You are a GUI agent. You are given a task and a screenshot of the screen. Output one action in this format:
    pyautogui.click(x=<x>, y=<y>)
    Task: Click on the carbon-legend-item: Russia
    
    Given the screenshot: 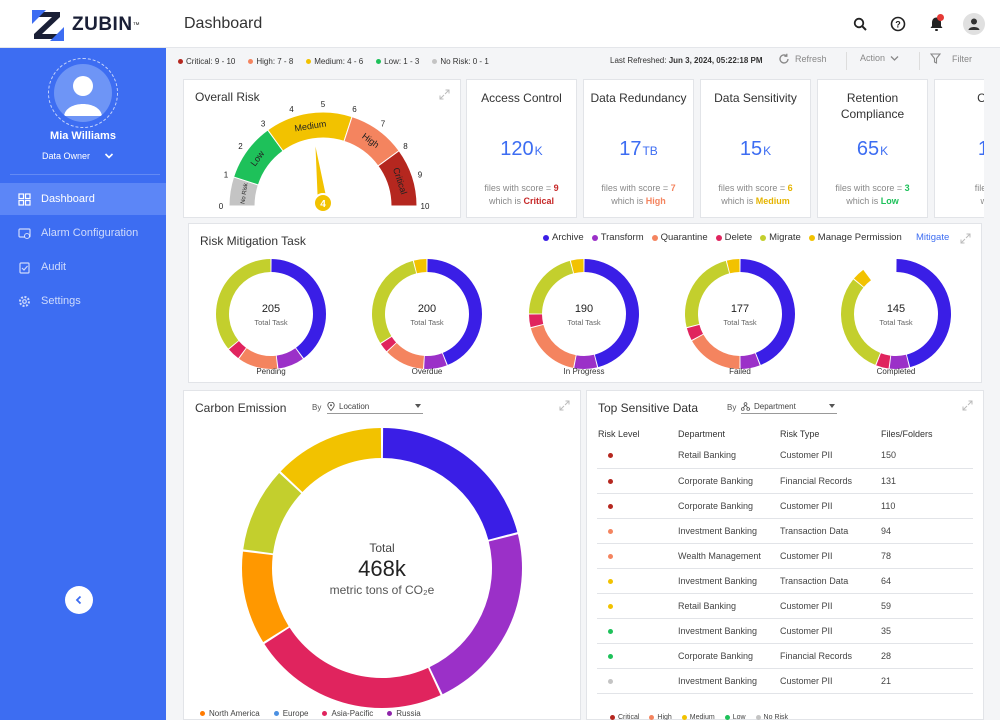 What is the action you would take?
    pyautogui.click(x=404, y=713)
    